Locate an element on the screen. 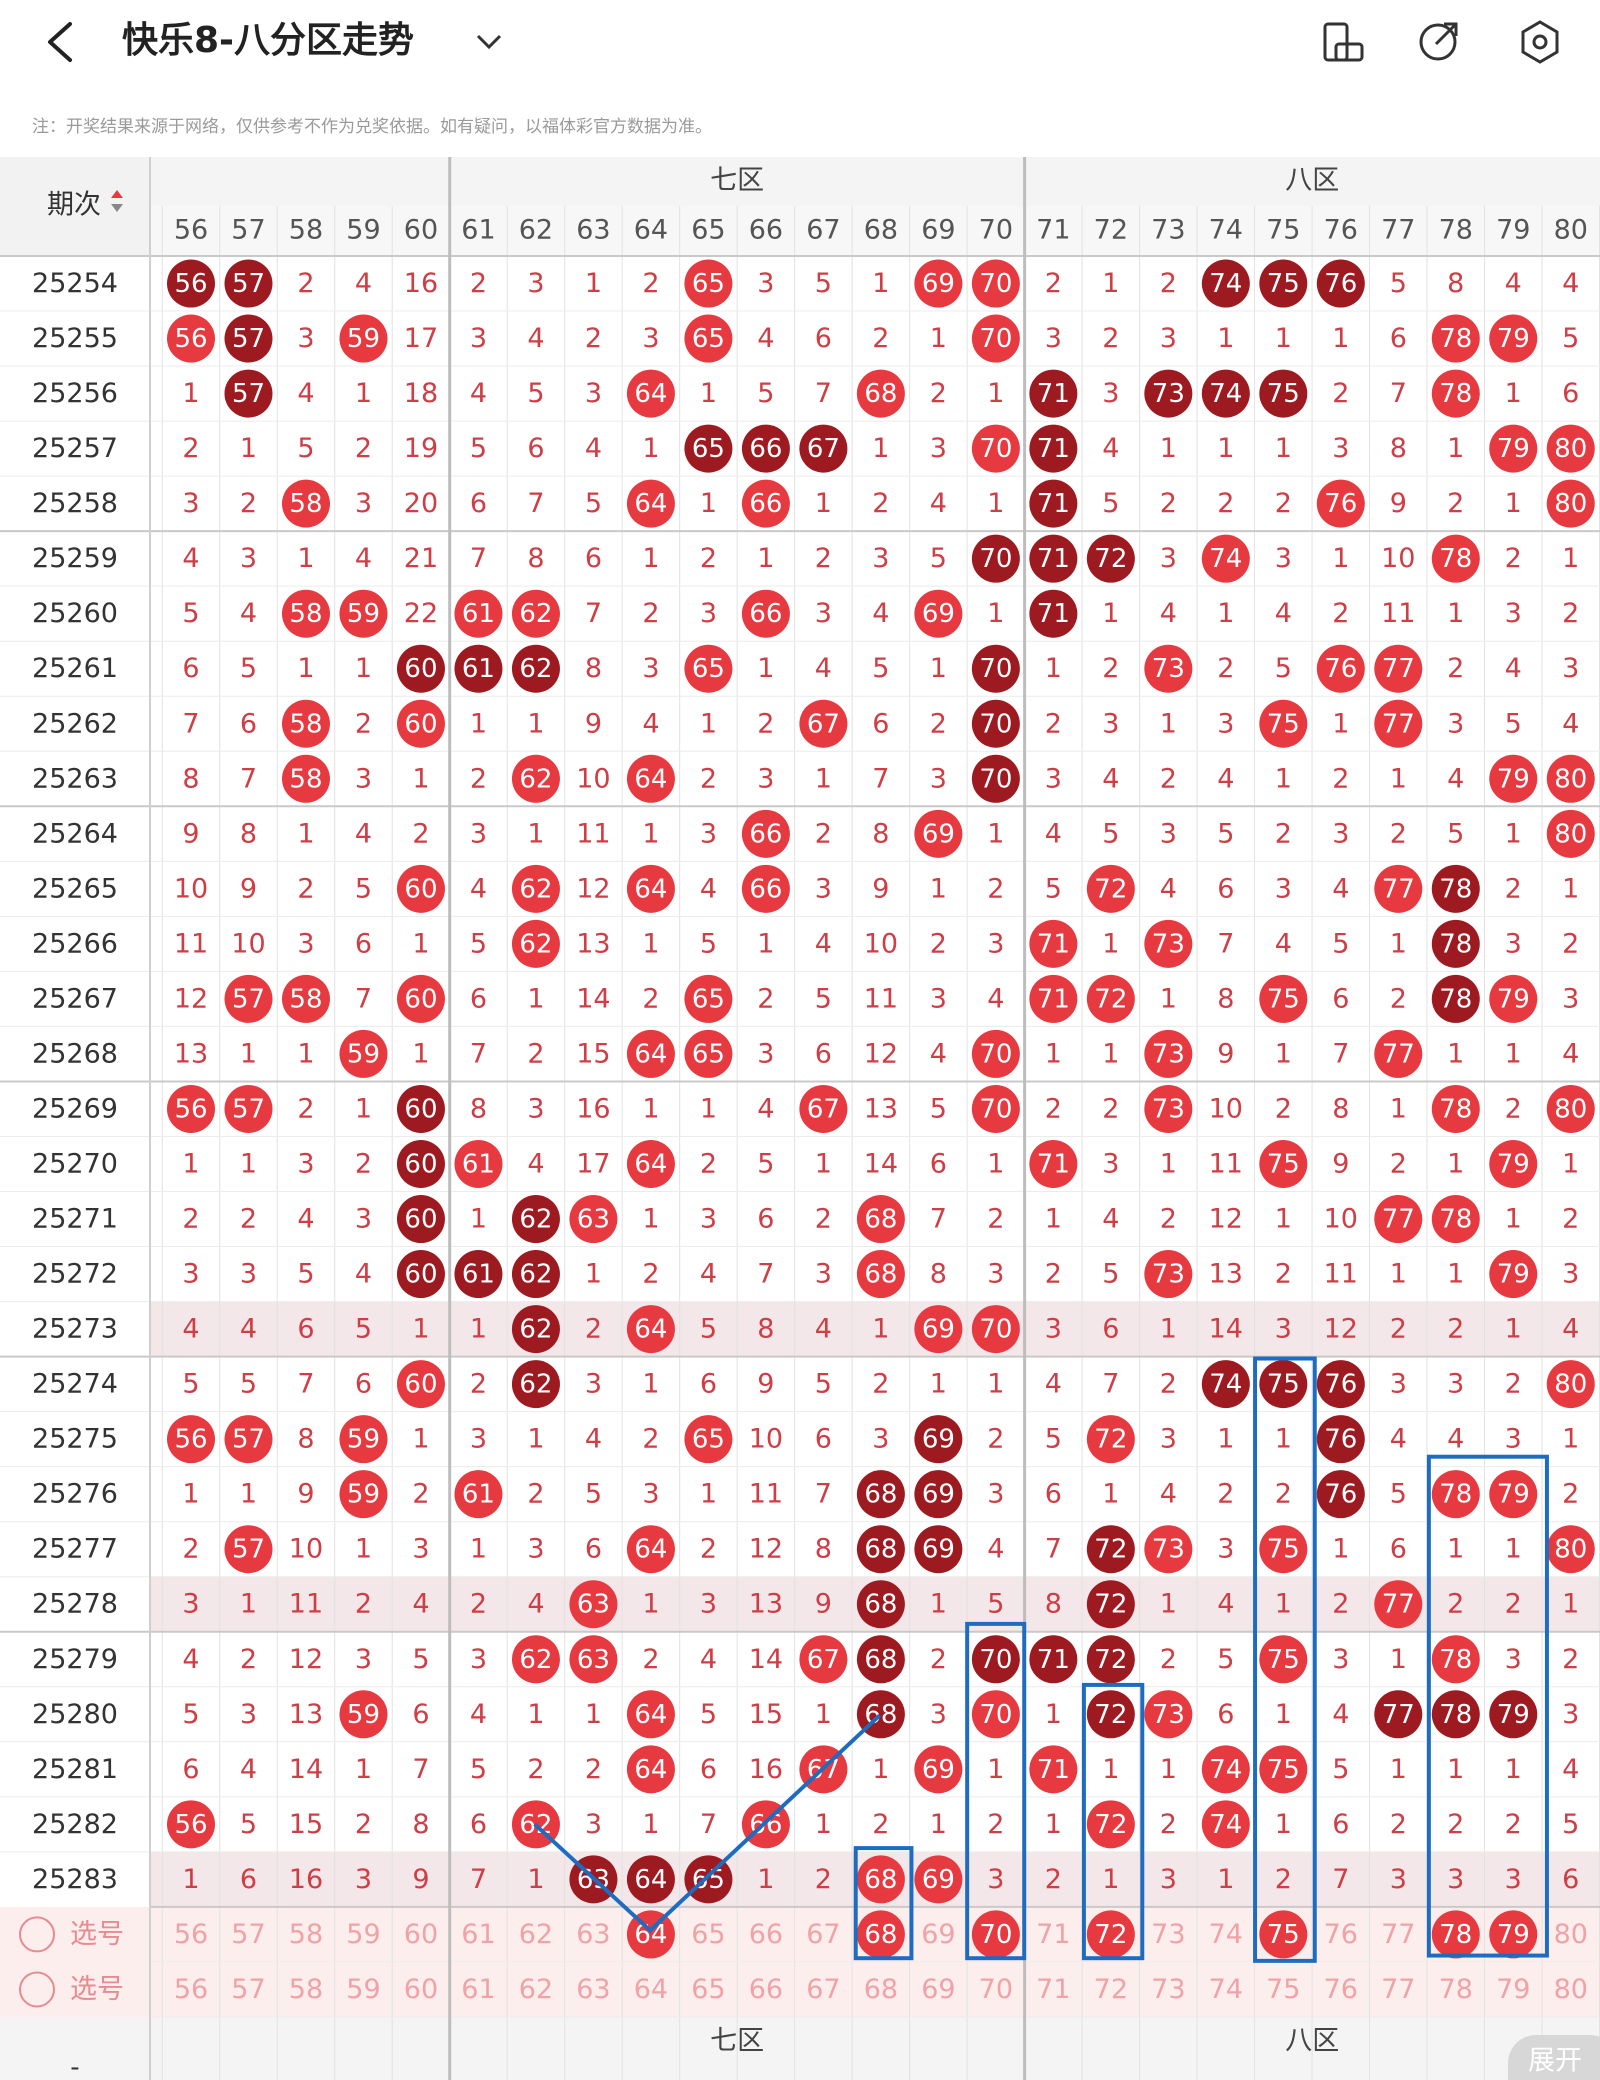 This screenshot has height=2080, width=1600. hit-number: 66 is located at coordinates (765, 449).